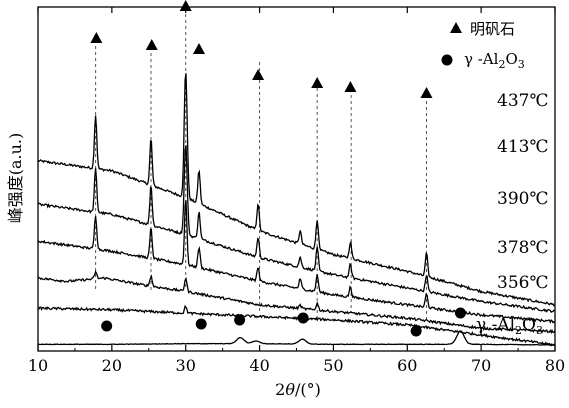 The width and height of the screenshot is (569, 408). Describe the element at coordinates (501, 64) in the screenshot. I see `legend-subscript: 2` at that location.